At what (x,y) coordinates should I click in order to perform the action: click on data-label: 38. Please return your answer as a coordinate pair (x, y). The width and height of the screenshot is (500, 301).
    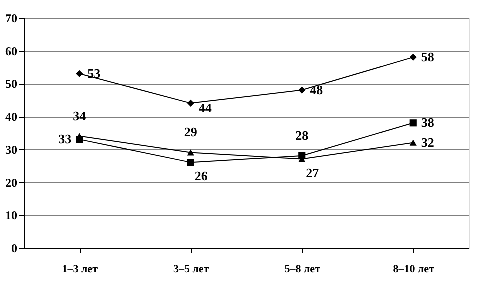
    Looking at the image, I should click on (428, 122).